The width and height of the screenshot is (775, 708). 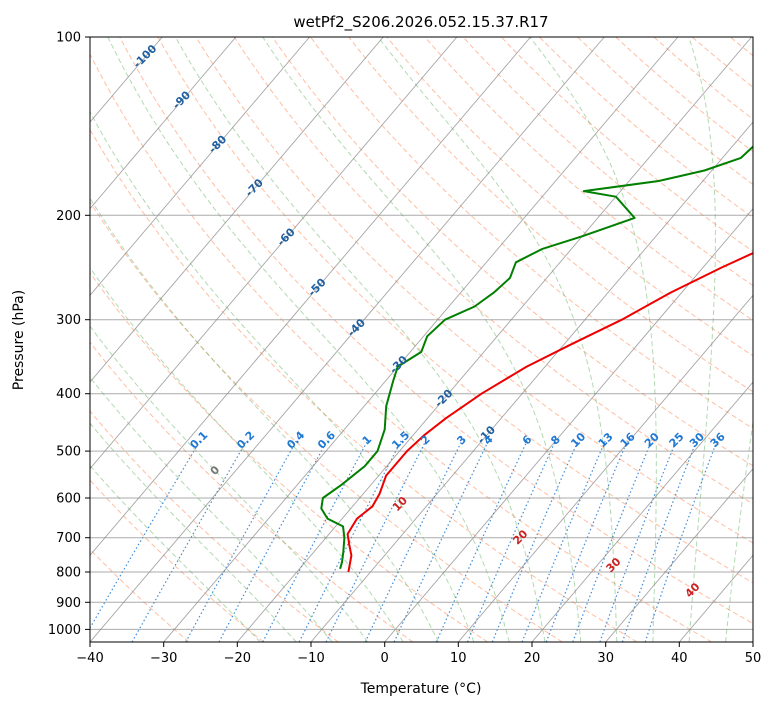 I want to click on mixing-ratio-label: 10, so click(x=578, y=440).